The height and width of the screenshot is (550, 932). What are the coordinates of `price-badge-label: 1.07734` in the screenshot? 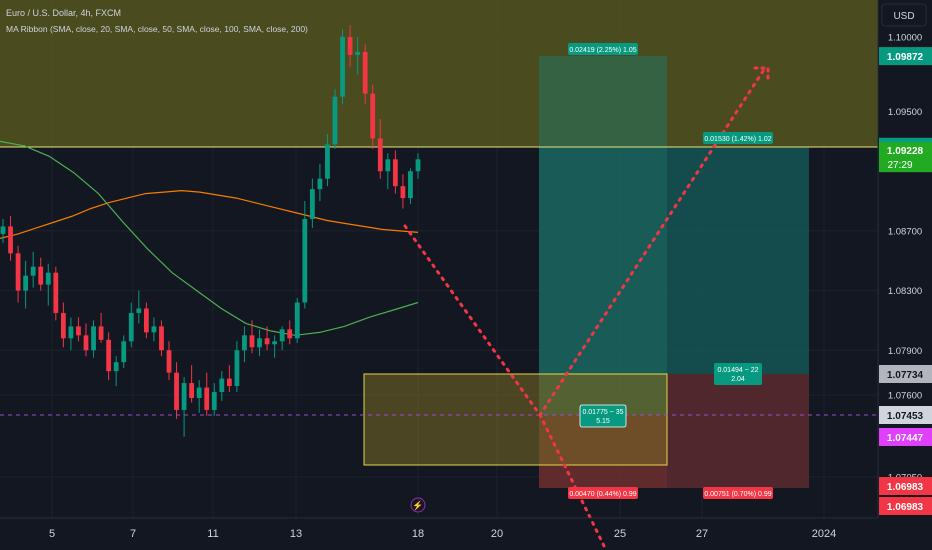 It's located at (905, 375).